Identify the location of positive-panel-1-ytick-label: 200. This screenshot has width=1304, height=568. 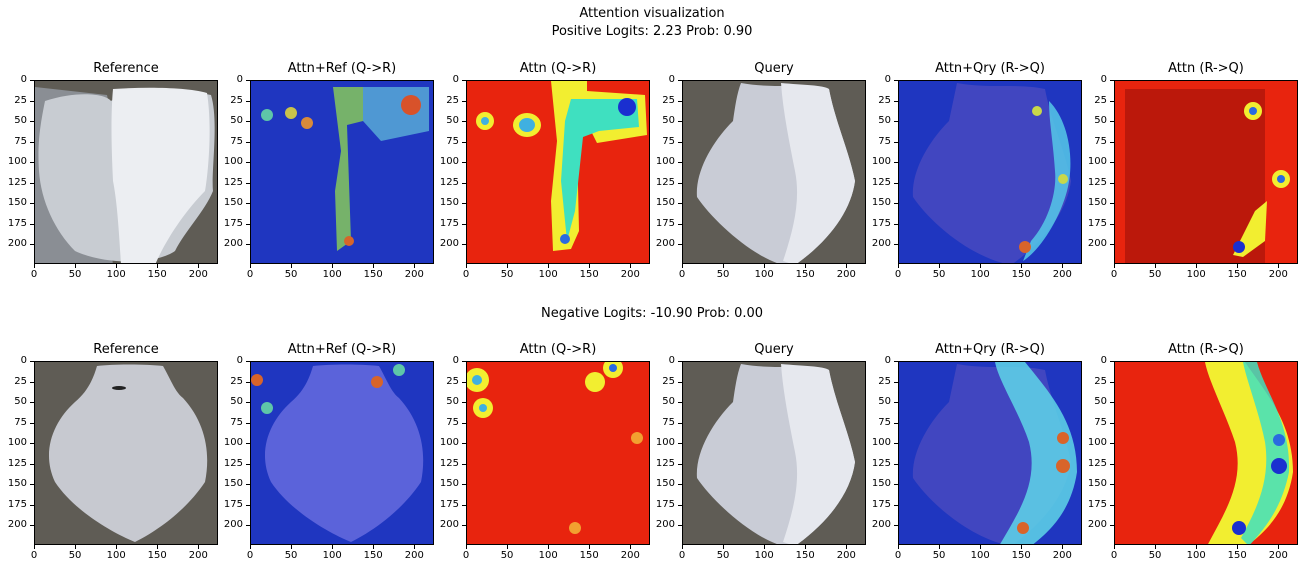
(17, 244).